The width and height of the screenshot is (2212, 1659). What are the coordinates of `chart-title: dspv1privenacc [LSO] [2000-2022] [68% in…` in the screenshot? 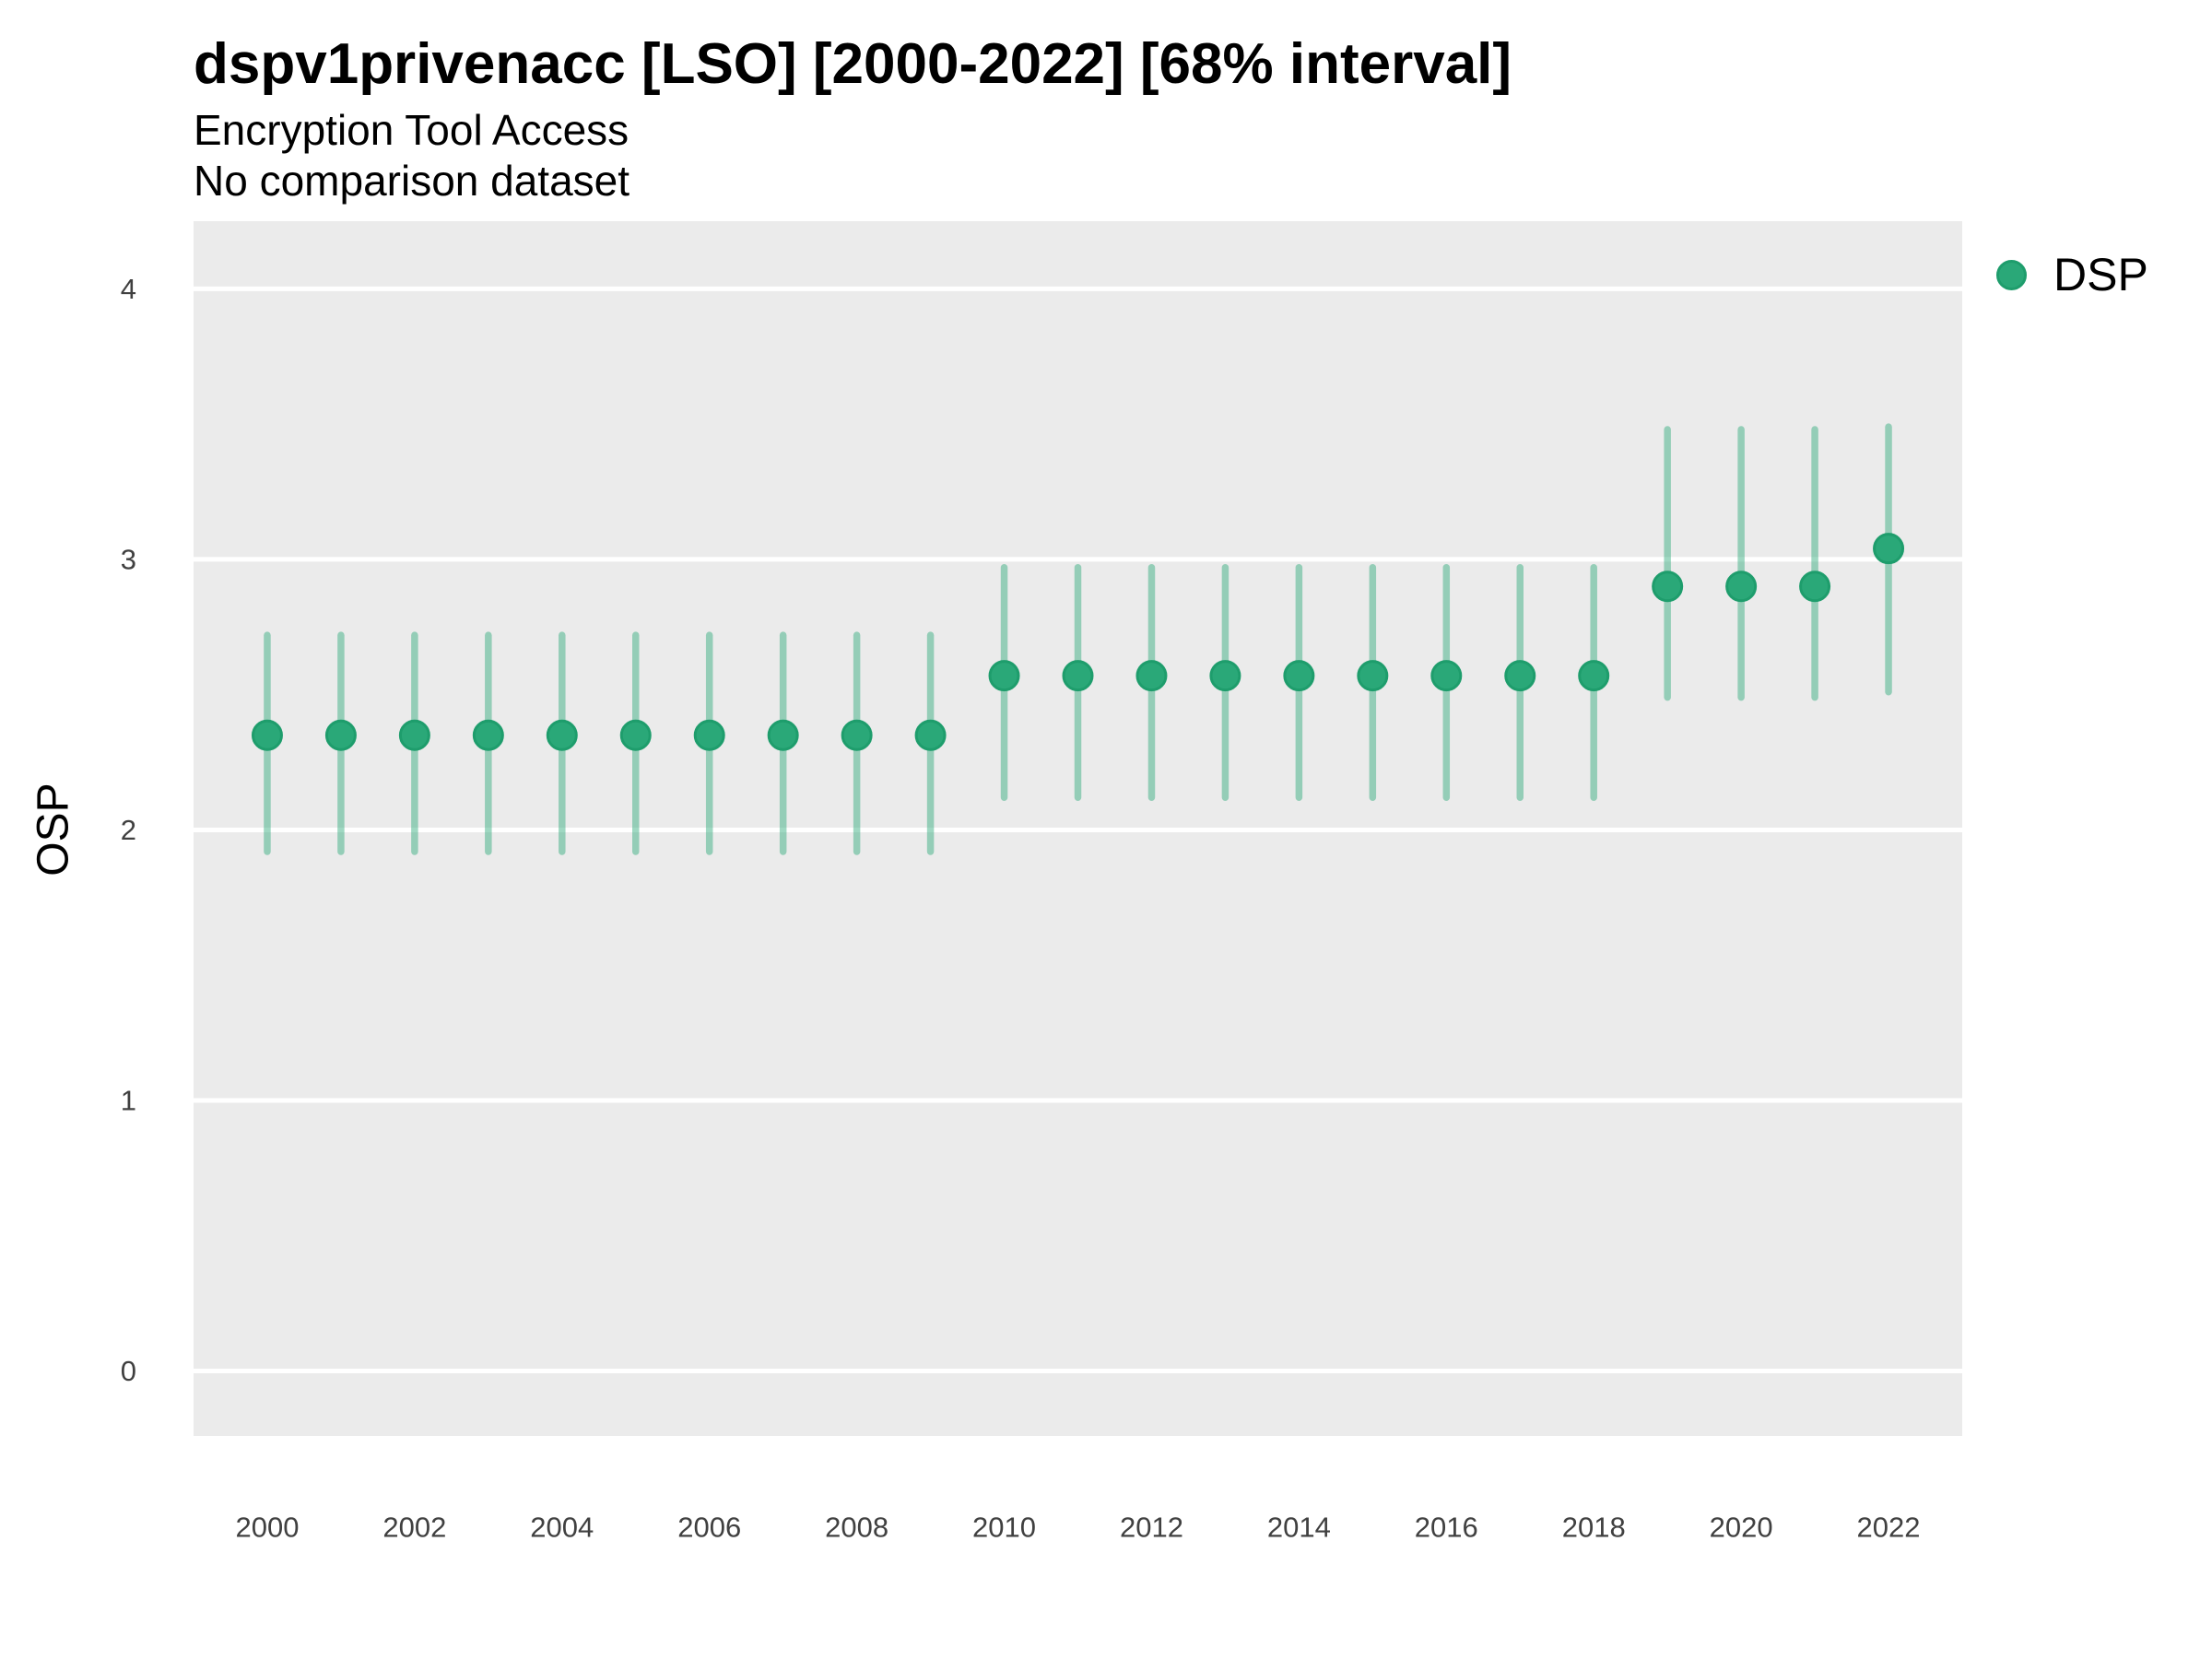 It's located at (853, 64).